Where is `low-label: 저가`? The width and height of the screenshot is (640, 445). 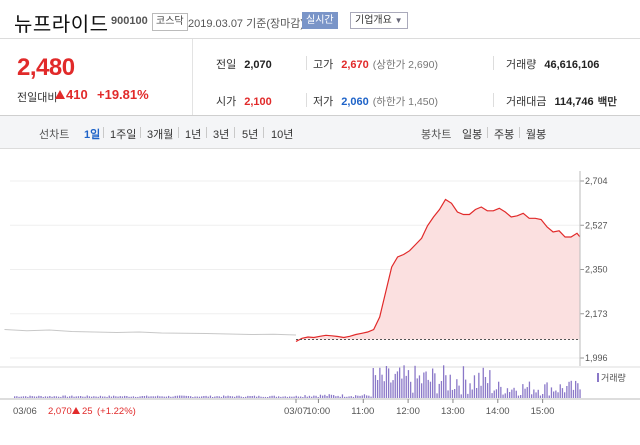 low-label: 저가 is located at coordinates (323, 102).